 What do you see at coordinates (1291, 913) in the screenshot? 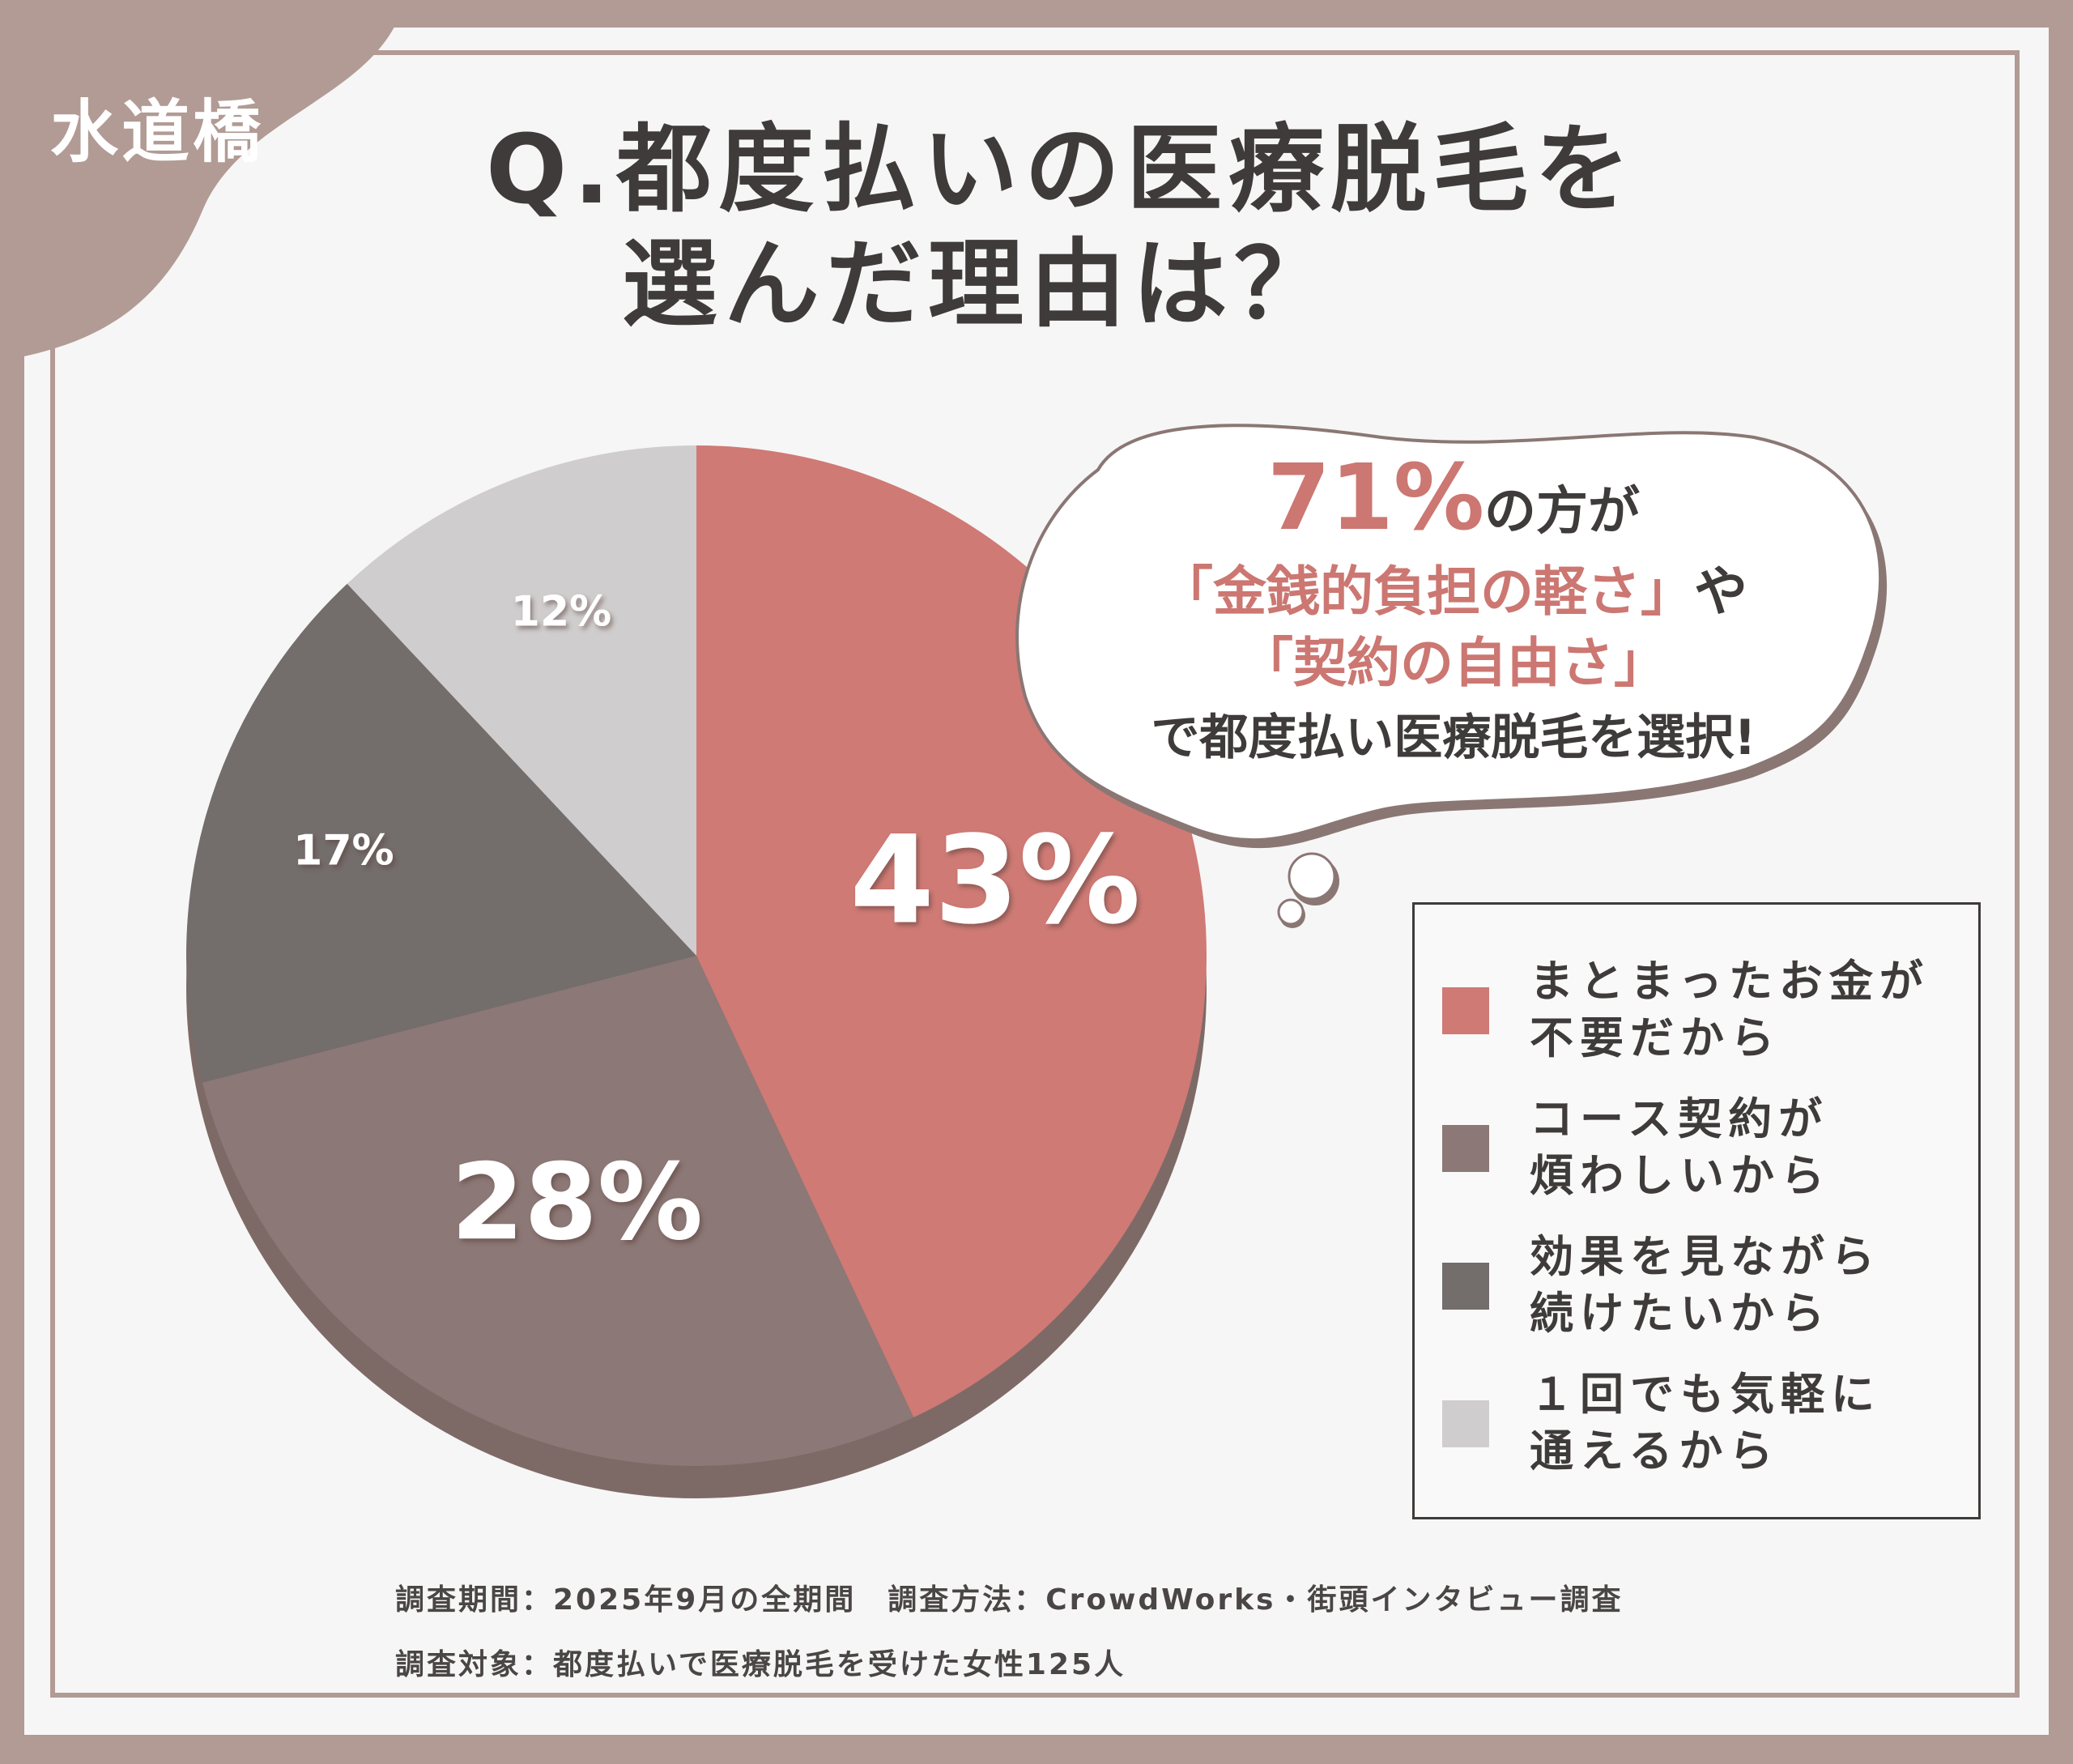
I see `bubble-dot-small` at bounding box center [1291, 913].